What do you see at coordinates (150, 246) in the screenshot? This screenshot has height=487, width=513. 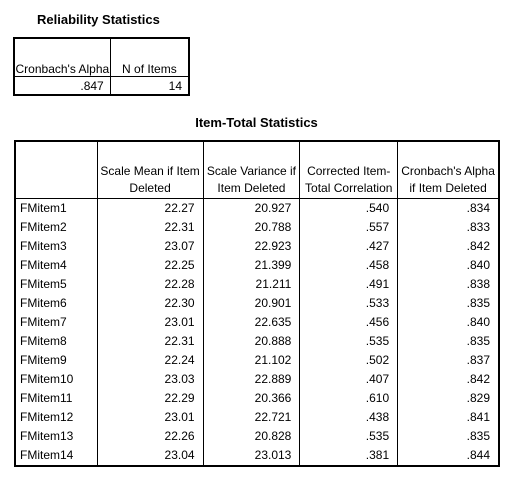 I see `scale-mean-cell: 23.07` at bounding box center [150, 246].